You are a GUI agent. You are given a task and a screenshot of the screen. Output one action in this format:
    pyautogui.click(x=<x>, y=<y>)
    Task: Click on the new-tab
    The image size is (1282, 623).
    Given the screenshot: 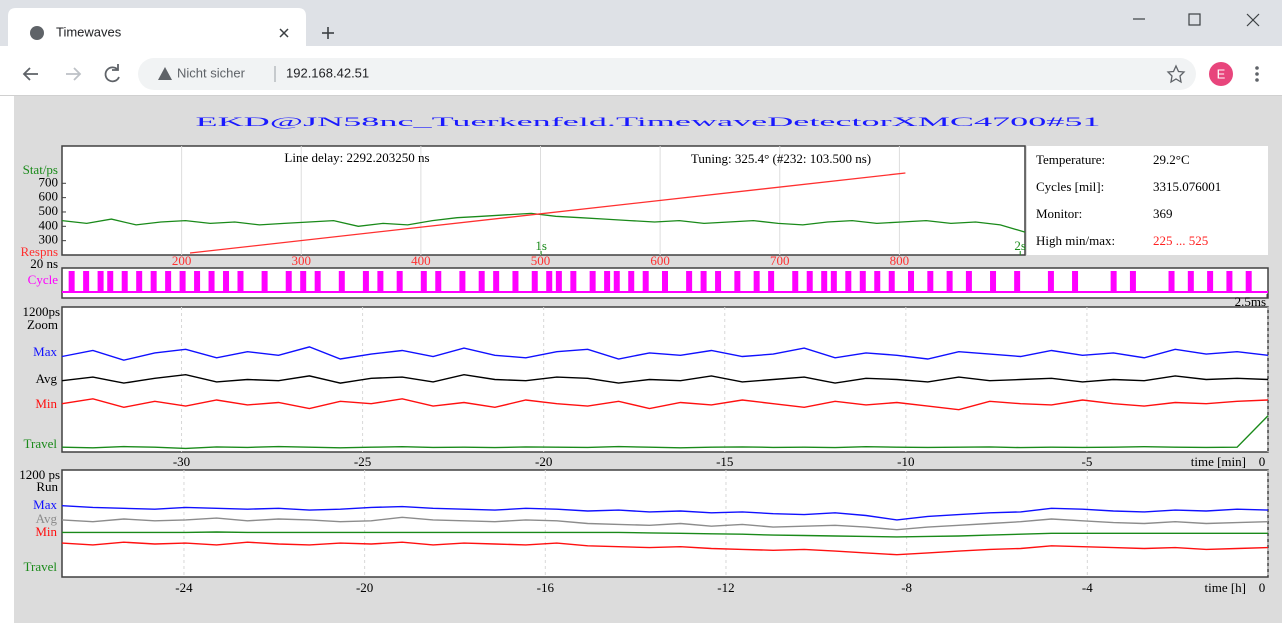 What is the action you would take?
    pyautogui.click(x=328, y=33)
    